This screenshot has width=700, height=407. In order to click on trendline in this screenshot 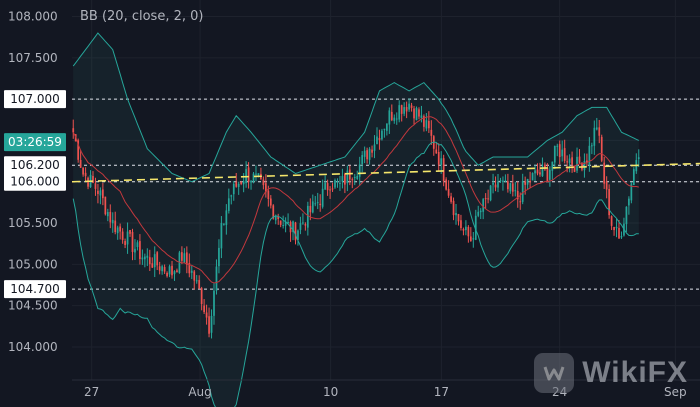, I will do `click(385, 172)`.